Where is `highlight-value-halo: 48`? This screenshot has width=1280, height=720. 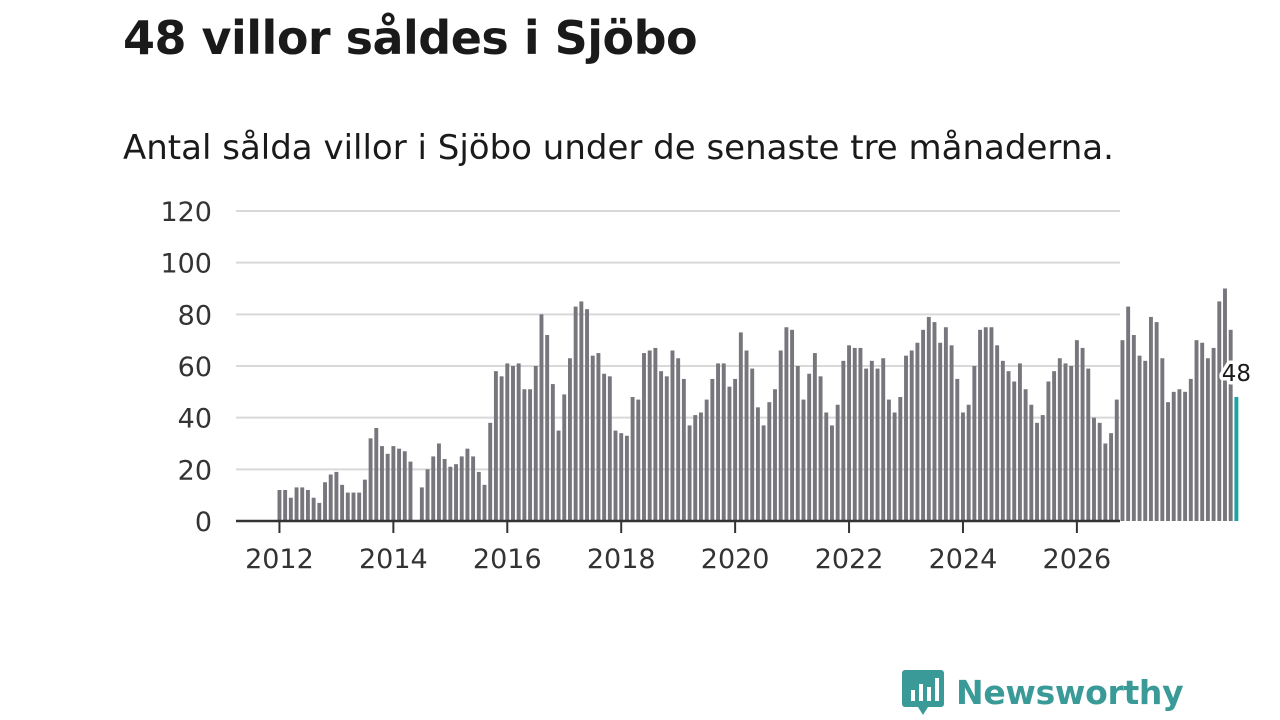 highlight-value-halo: 48 is located at coordinates (1236, 374).